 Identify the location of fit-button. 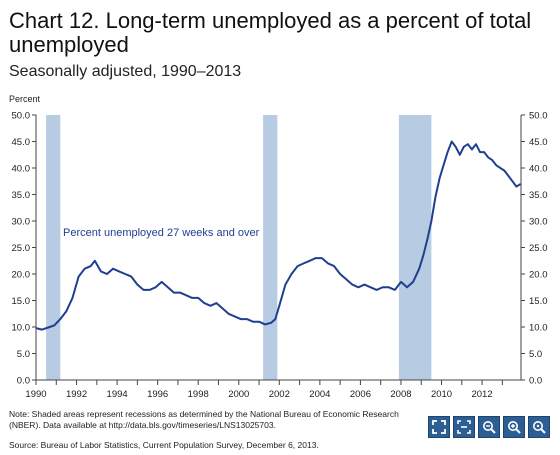
(464, 427).